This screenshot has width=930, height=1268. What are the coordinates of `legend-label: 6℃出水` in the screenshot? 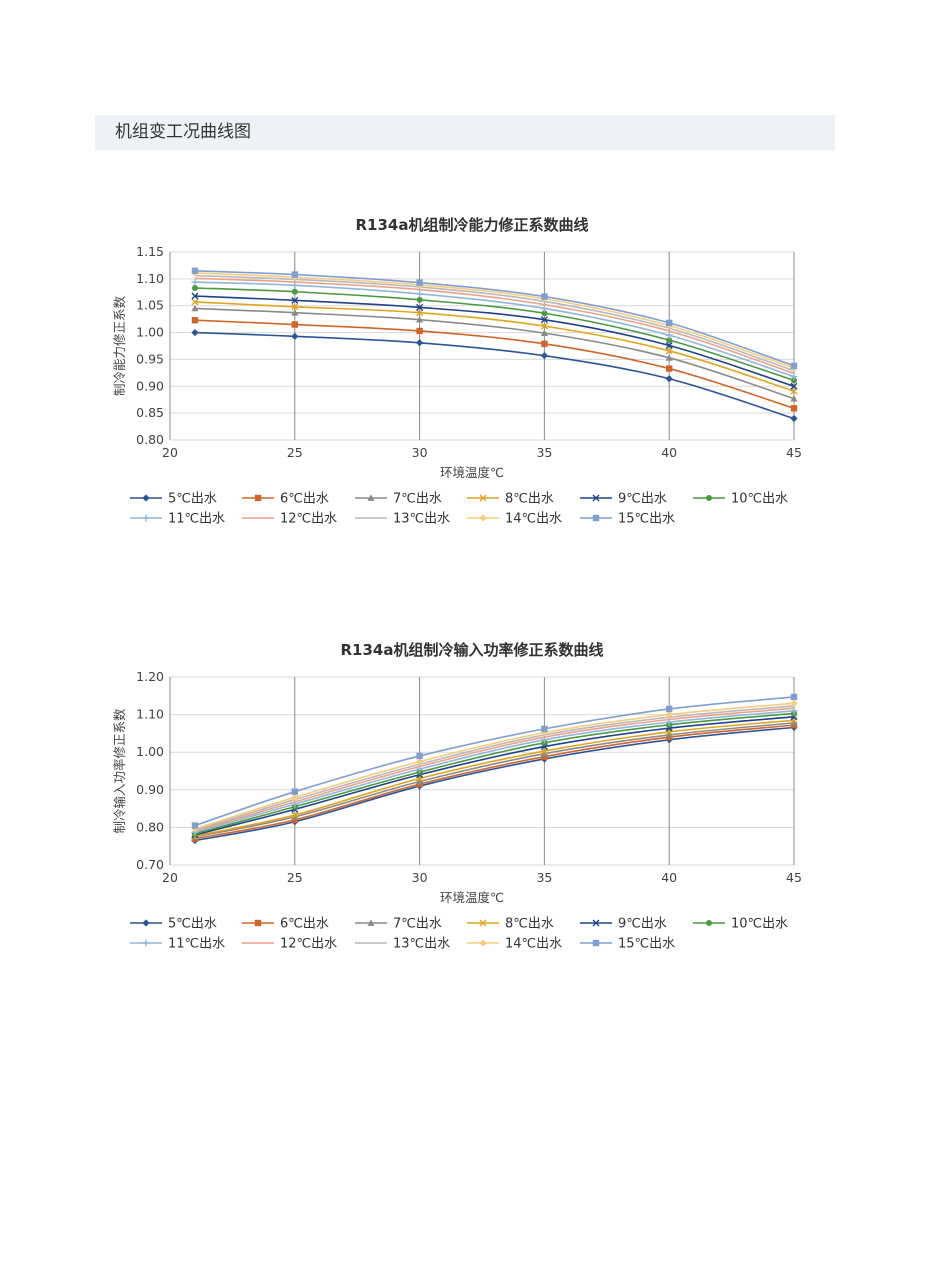 It's located at (304, 499).